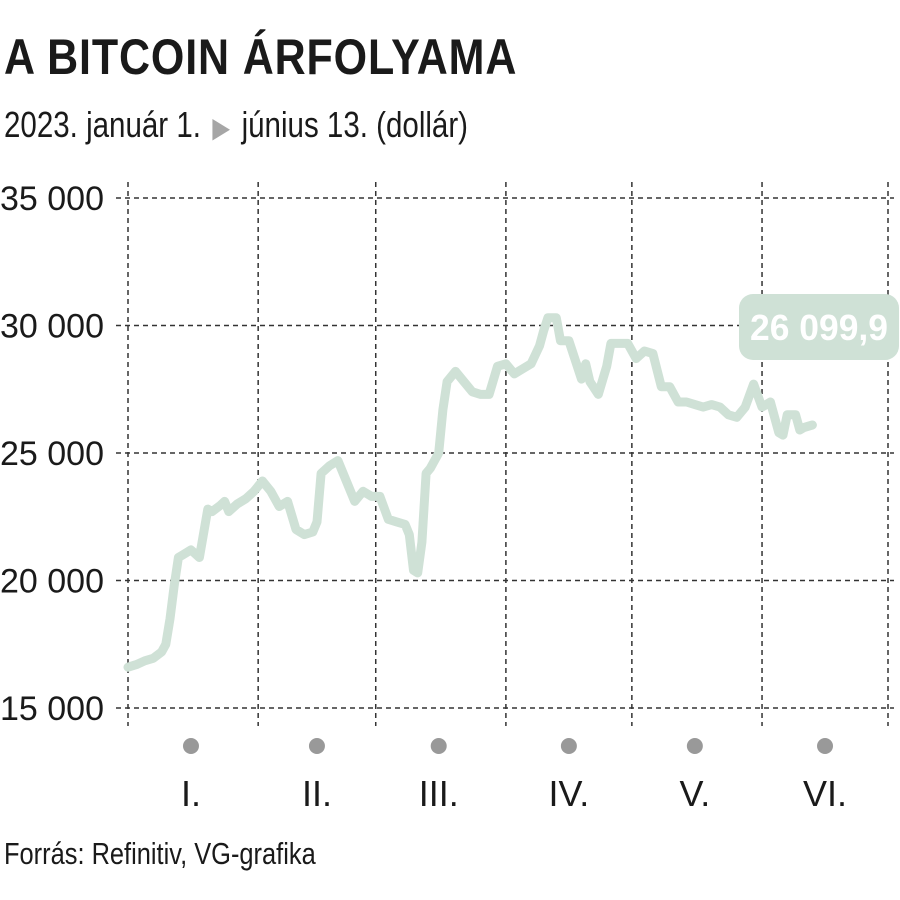 The height and width of the screenshot is (900, 900). I want to click on end-label-text: 26 099,9, so click(819, 327).